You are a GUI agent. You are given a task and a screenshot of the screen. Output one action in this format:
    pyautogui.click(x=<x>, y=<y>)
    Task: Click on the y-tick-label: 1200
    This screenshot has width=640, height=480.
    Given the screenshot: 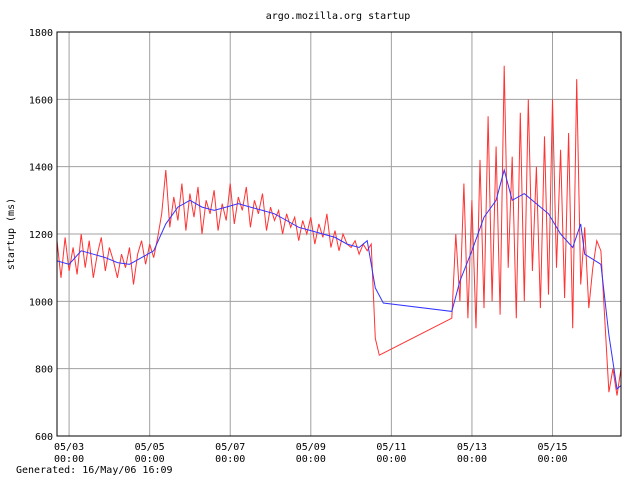 What is the action you would take?
    pyautogui.click(x=41, y=235)
    